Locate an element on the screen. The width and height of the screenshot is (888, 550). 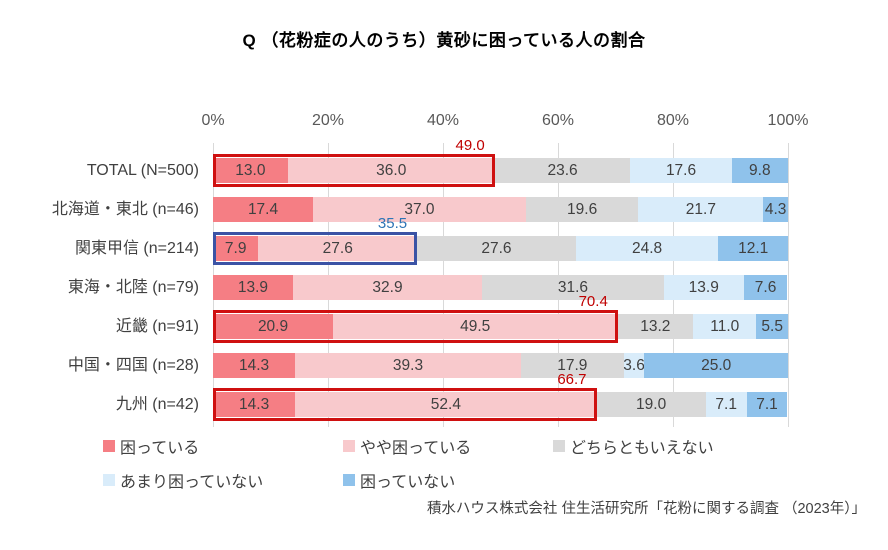
x-axis-ticks: 0% 20% 40% 60% 80% 100% is located at coordinates (504, 124).